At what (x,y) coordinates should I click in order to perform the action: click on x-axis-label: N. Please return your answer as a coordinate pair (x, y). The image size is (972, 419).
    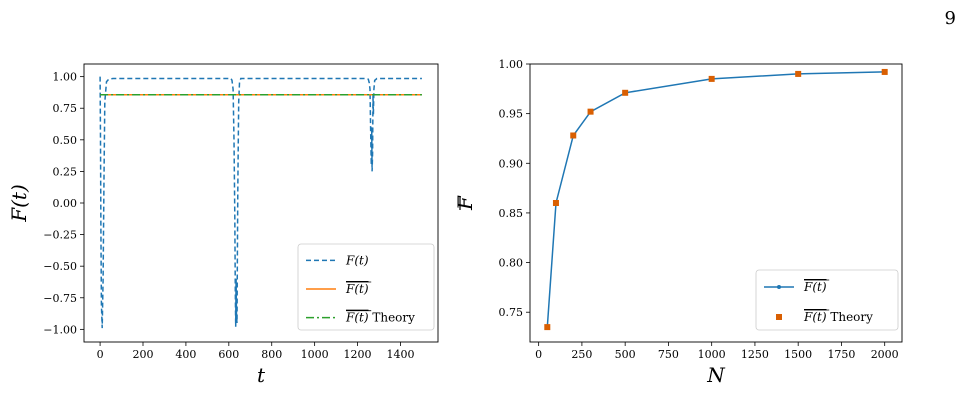
    Looking at the image, I should click on (716, 375).